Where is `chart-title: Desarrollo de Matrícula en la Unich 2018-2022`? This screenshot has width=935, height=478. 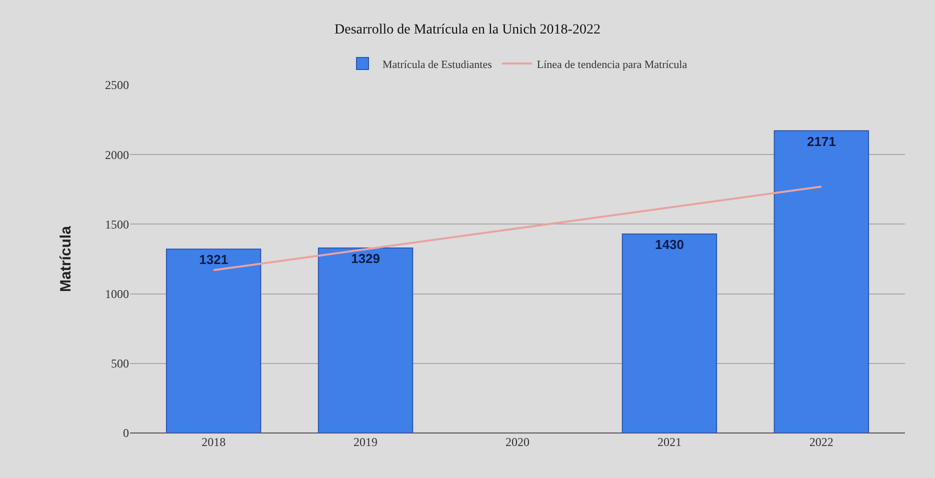 chart-title: Desarrollo de Matrícula en la Unich 2018-2022 is located at coordinates (467, 30).